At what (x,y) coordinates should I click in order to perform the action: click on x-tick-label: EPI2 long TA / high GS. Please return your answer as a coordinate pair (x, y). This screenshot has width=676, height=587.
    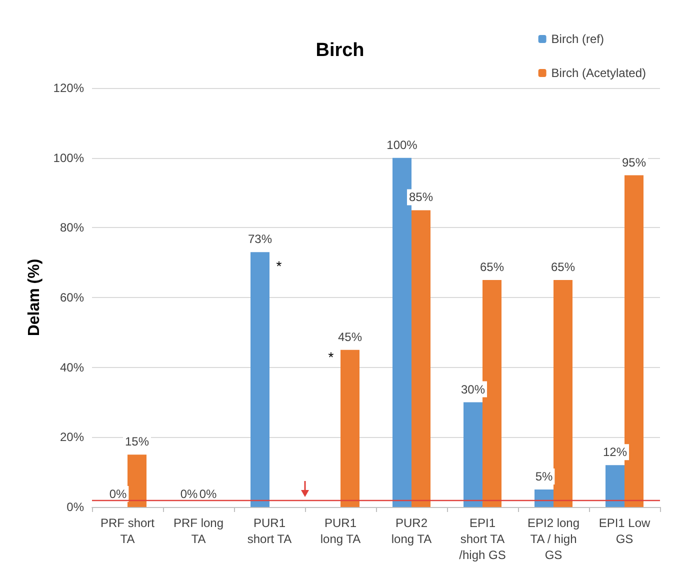
    Looking at the image, I should click on (553, 539).